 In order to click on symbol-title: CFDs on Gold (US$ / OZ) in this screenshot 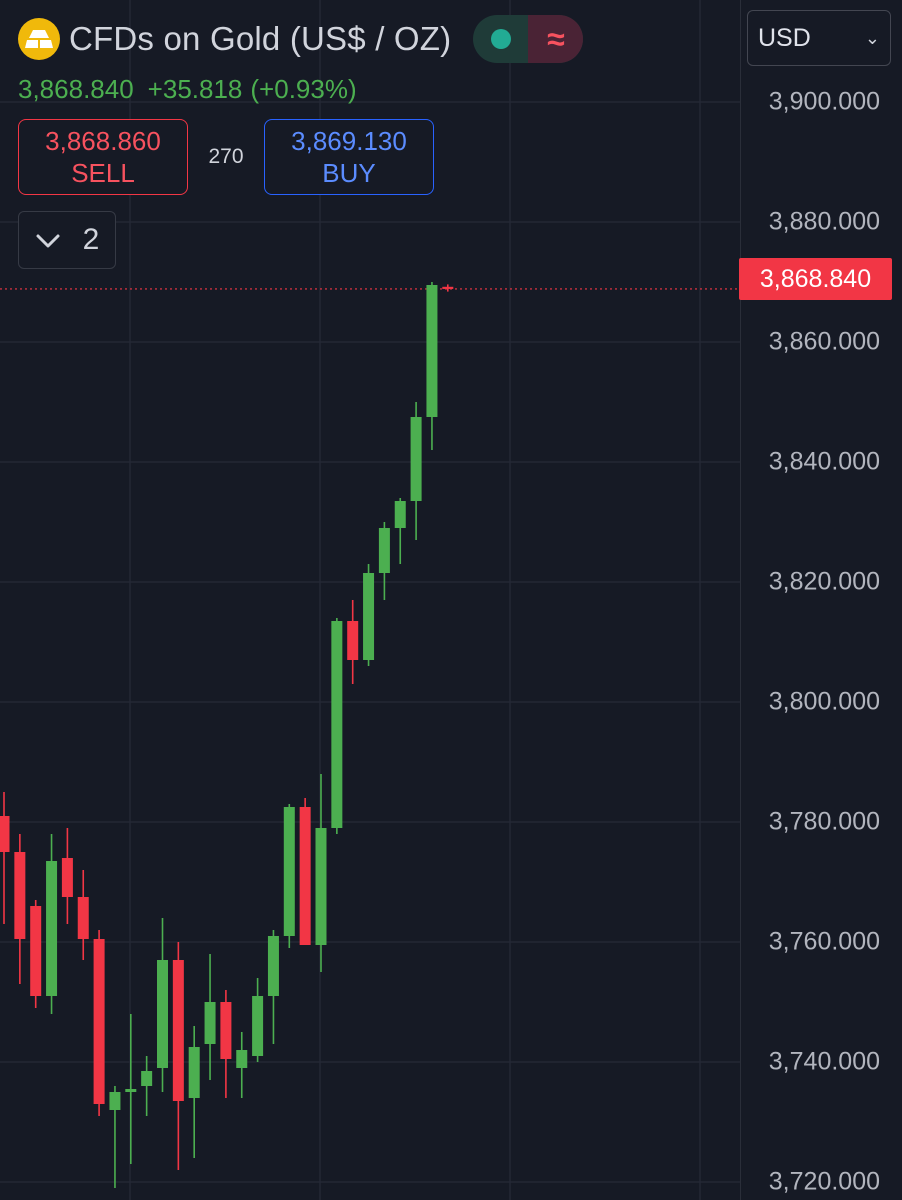, I will do `click(260, 38)`.